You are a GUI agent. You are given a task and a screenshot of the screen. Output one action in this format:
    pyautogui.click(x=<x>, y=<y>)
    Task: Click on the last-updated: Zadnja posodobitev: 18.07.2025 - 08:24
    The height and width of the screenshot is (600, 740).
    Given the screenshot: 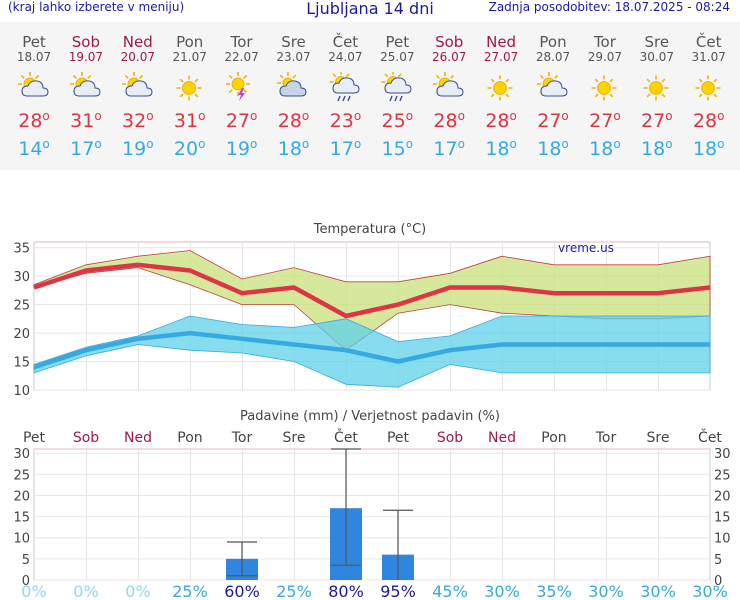 What is the action you would take?
    pyautogui.click(x=609, y=7)
    